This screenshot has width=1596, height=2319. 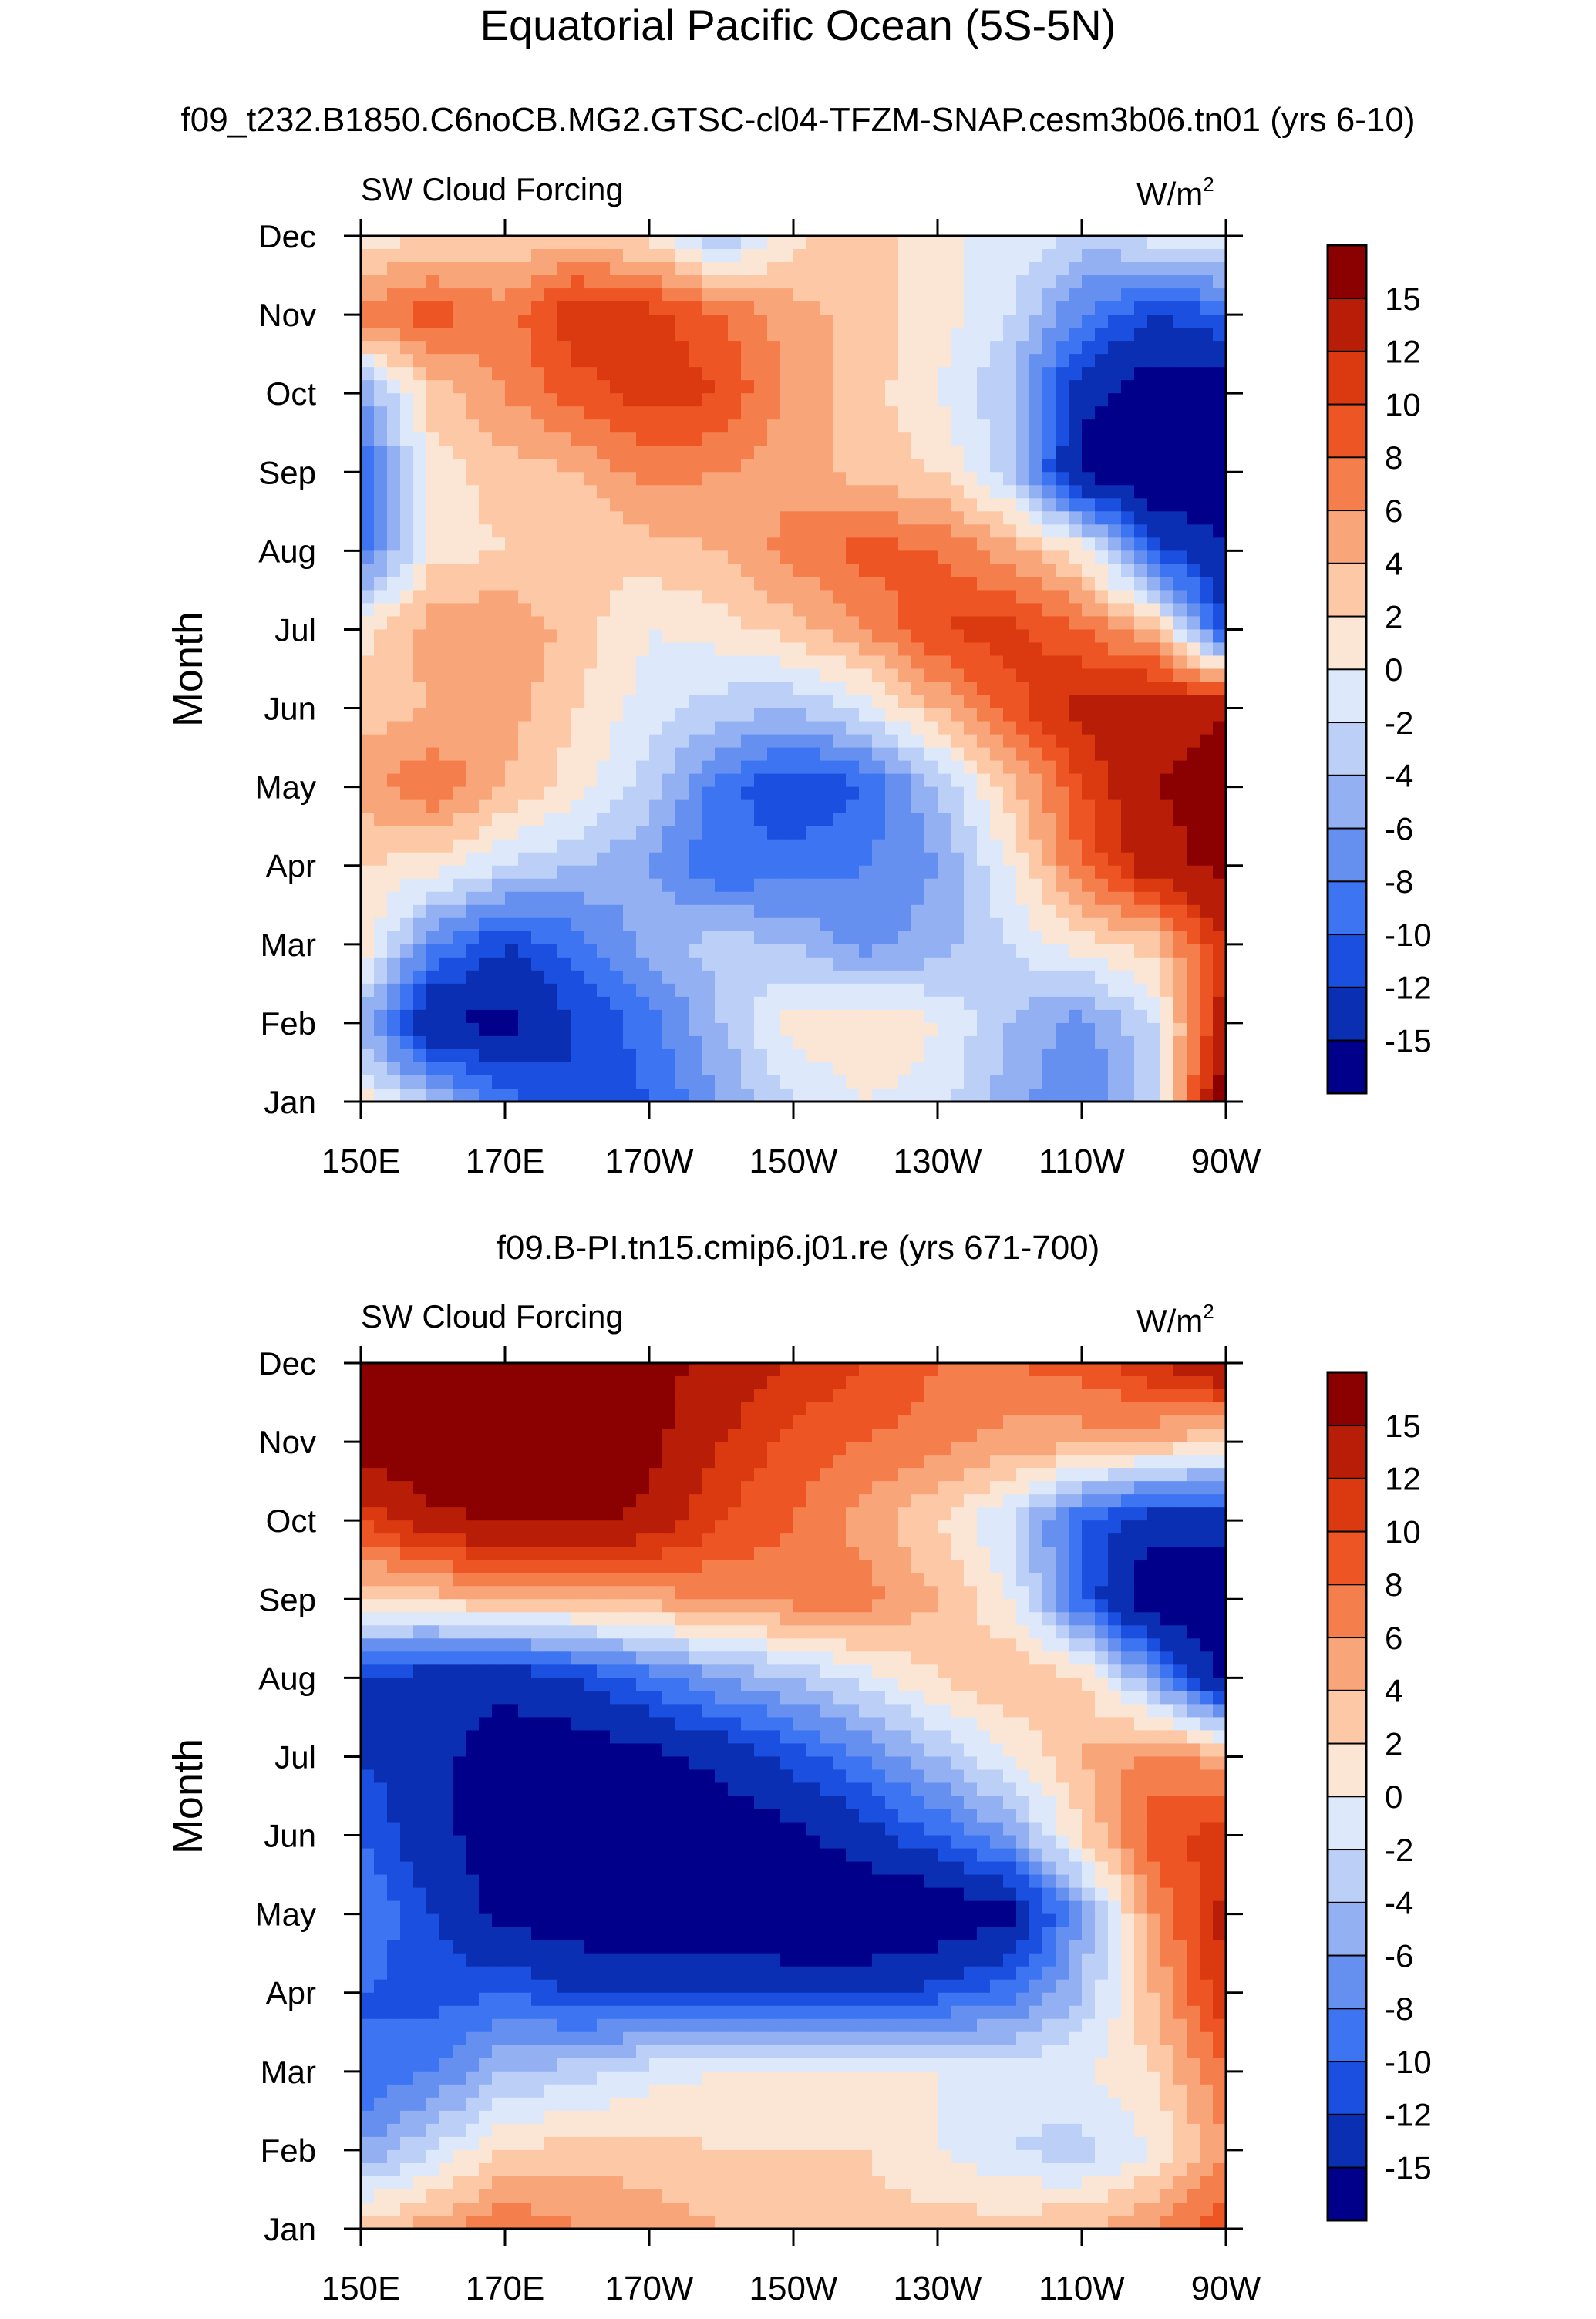 What do you see at coordinates (1393, 616) in the screenshot?
I see `colorbar-label: 2` at bounding box center [1393, 616].